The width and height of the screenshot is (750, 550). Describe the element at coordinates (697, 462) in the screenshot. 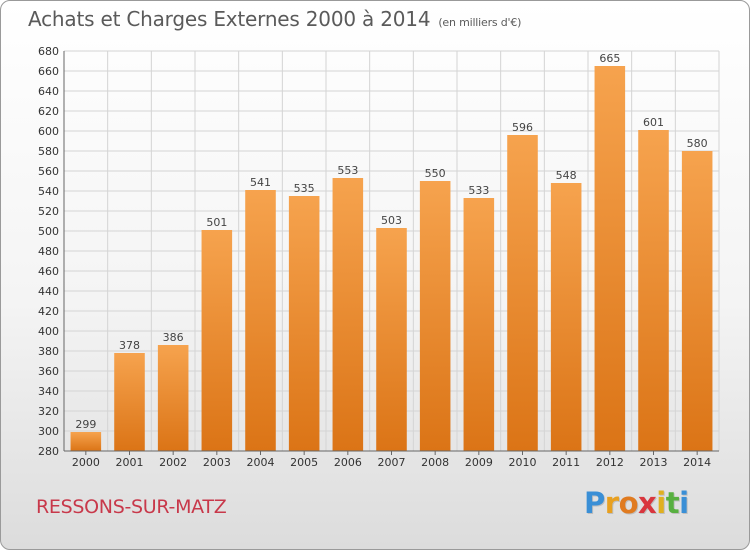

I see `x-tick-label: 2014` at that location.